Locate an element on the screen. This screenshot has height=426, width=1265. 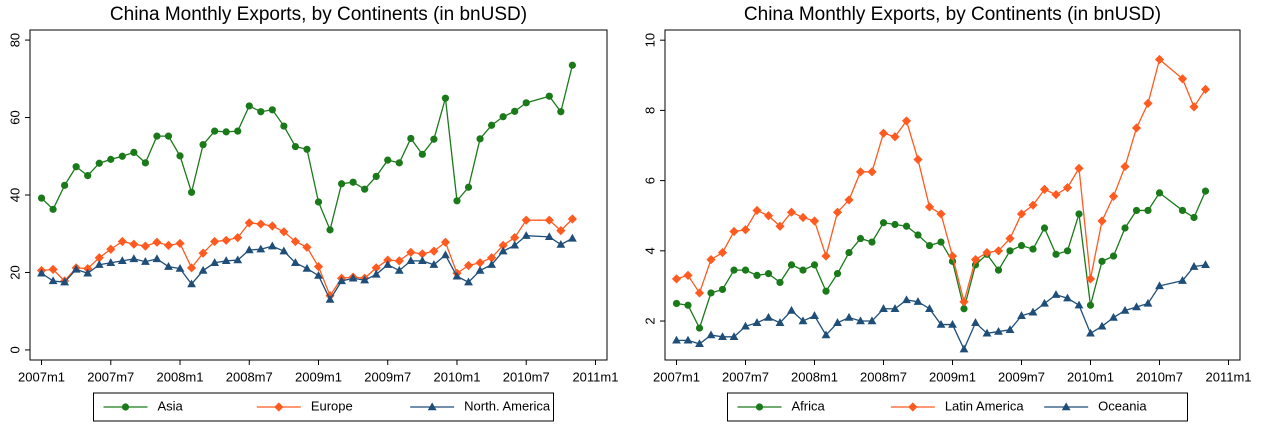
series-line is located at coordinates (307, 268).